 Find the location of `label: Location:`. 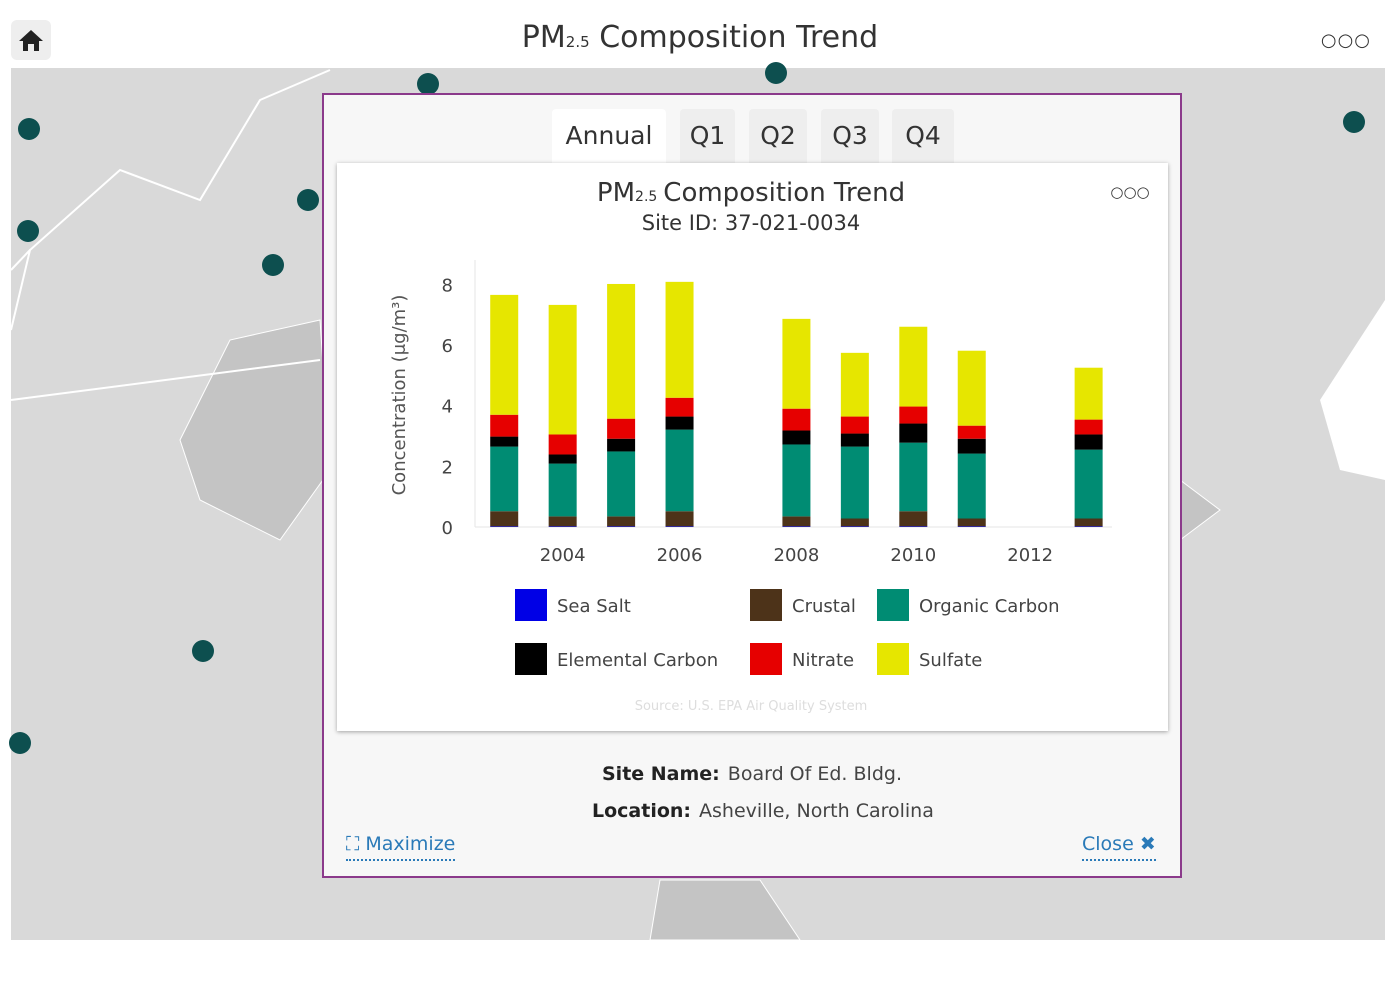

label: Location: is located at coordinates (642, 811).